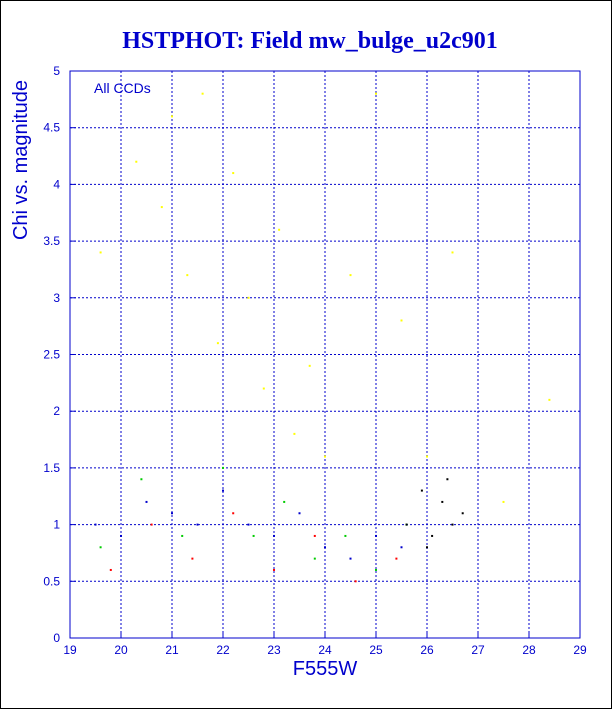 Image resolution: width=612 pixels, height=709 pixels. What do you see at coordinates (172, 650) in the screenshot?
I see `x-tick-label: 21` at bounding box center [172, 650].